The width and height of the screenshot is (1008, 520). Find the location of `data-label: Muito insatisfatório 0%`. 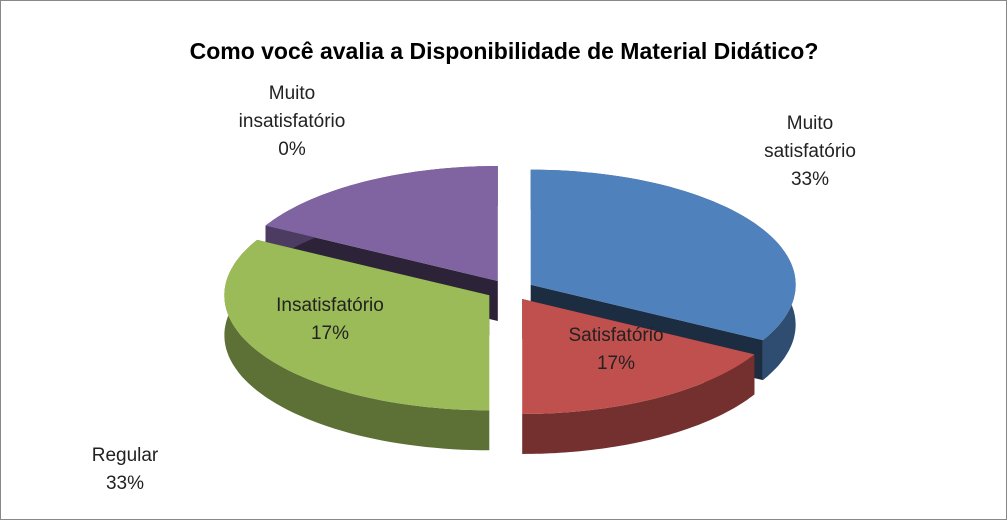

data-label: Muito insatisfatório 0% is located at coordinates (292, 122).